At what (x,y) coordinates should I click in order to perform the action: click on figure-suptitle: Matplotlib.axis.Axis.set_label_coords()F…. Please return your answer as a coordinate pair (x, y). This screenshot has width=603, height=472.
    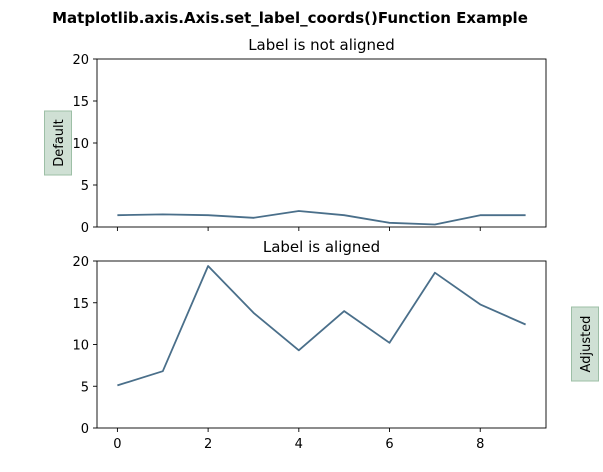
    Looking at the image, I should click on (290, 18).